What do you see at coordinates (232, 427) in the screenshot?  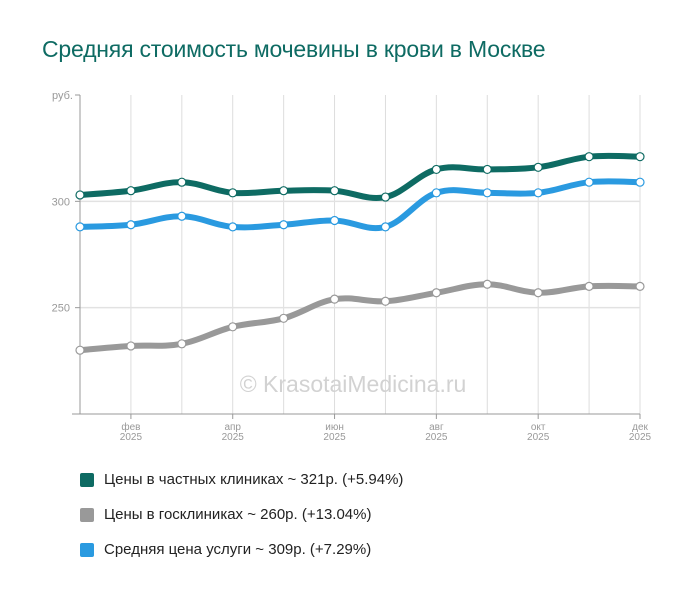 I see `x-tick-label-month: апр` at bounding box center [232, 427].